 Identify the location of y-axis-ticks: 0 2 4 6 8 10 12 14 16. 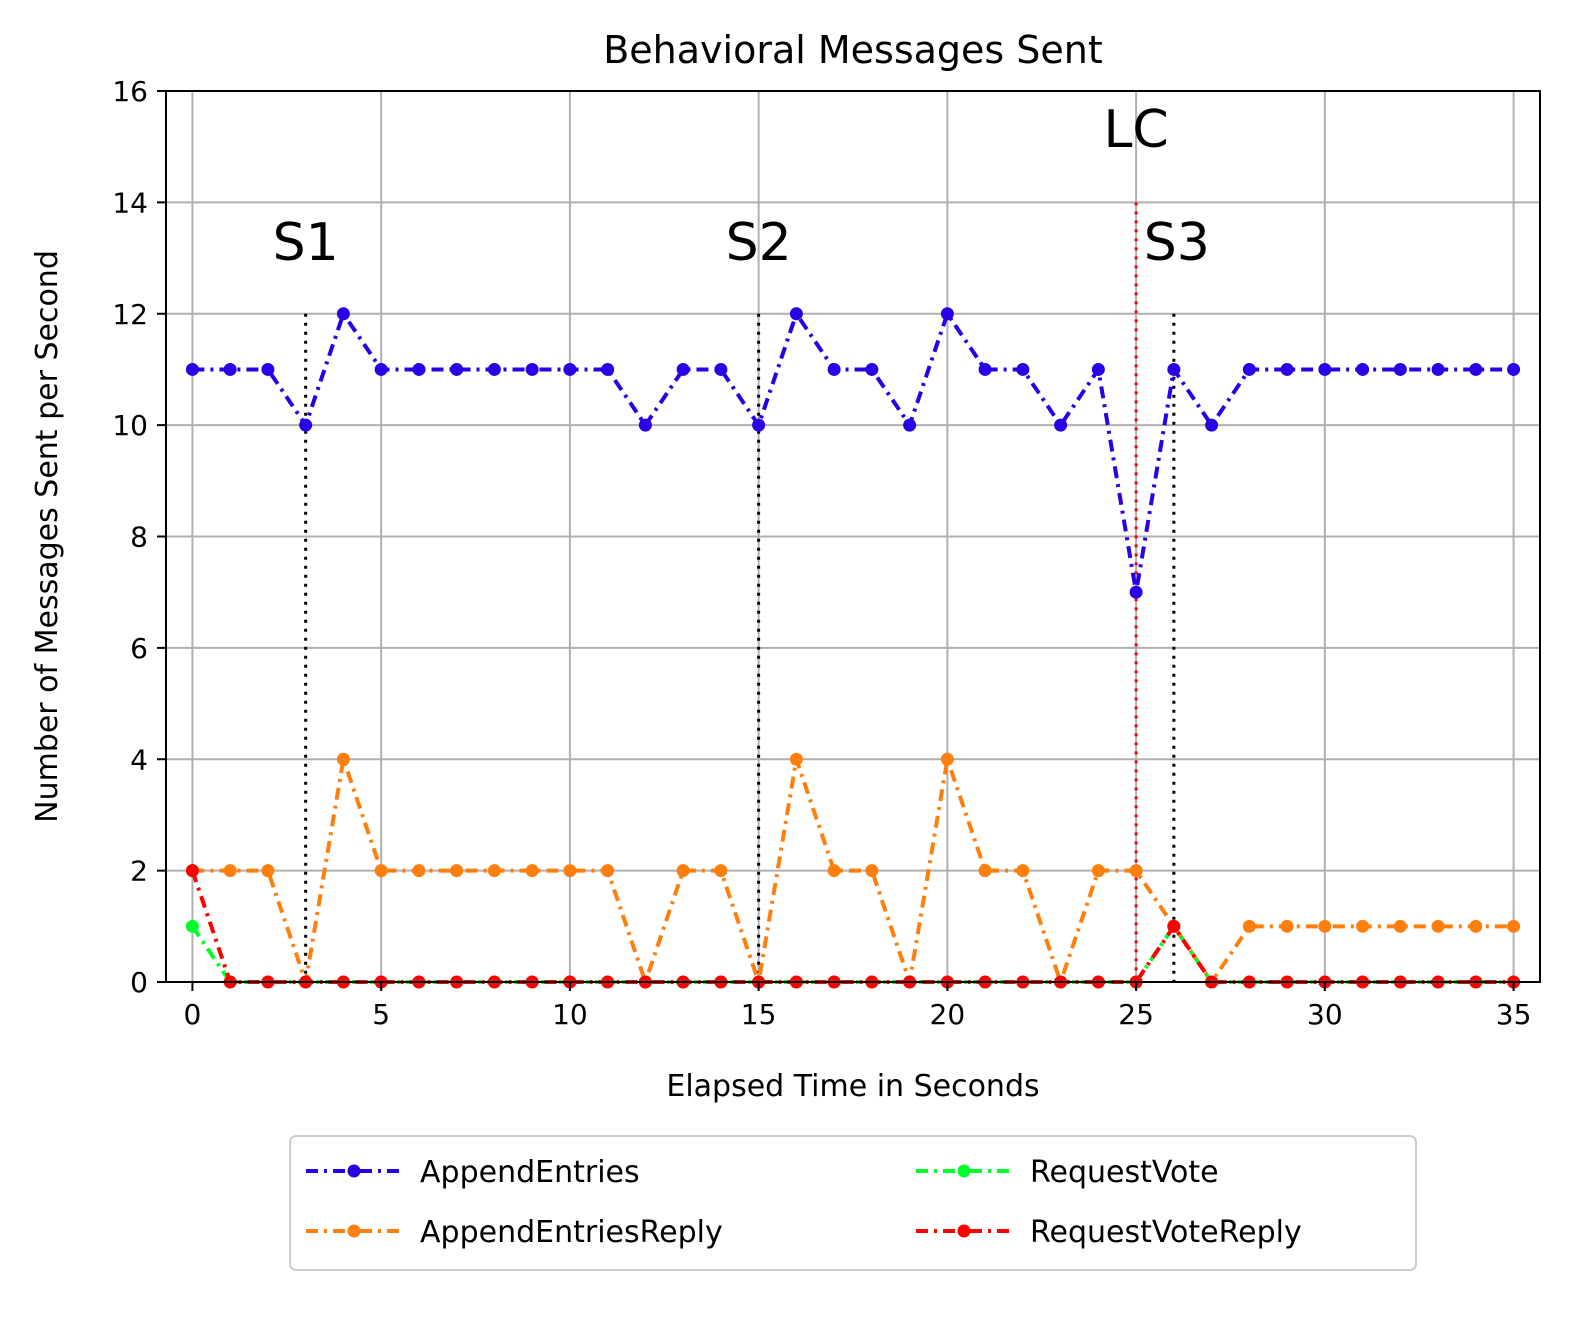
(139, 537).